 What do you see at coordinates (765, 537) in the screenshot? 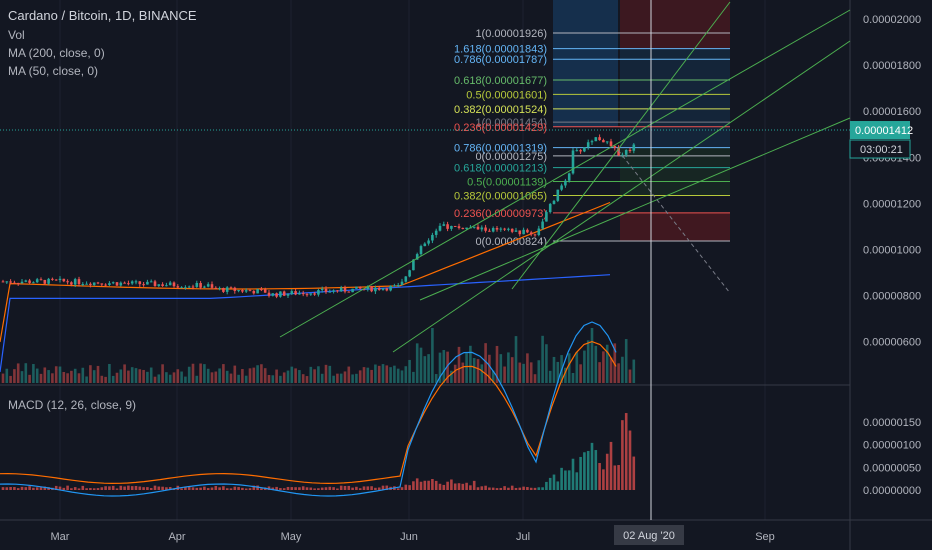
I see `time-tick-label: Sep` at bounding box center [765, 537].